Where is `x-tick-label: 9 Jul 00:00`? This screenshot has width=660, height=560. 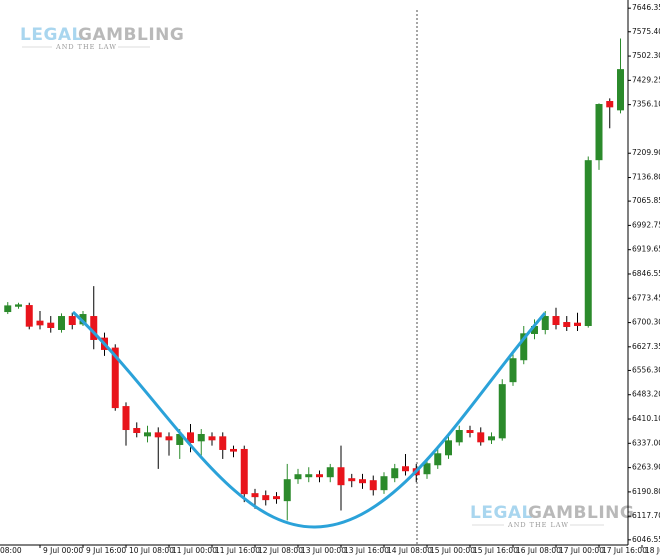 x-tick-label: 9 Jul 00:00 is located at coordinates (63, 550).